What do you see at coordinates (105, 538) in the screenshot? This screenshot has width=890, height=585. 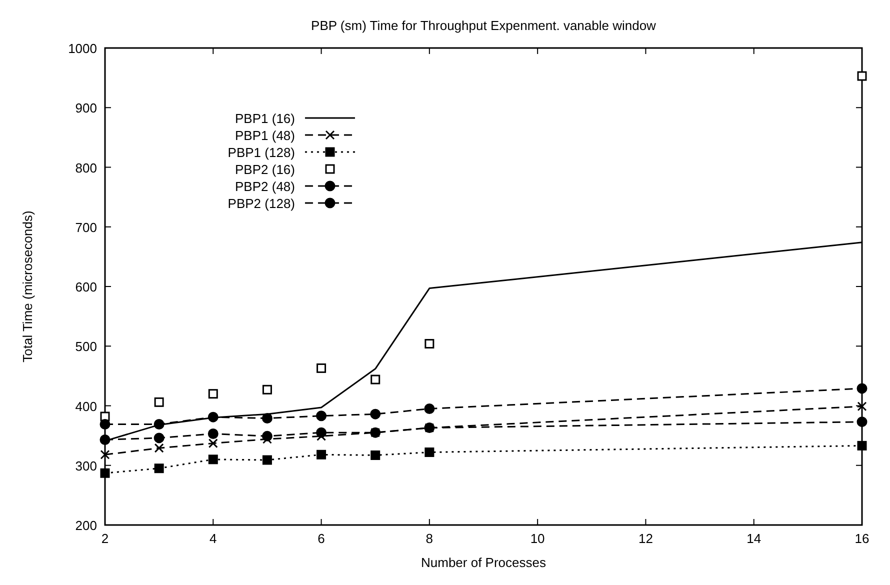 I see `x-tick-label: 2` at bounding box center [105, 538].